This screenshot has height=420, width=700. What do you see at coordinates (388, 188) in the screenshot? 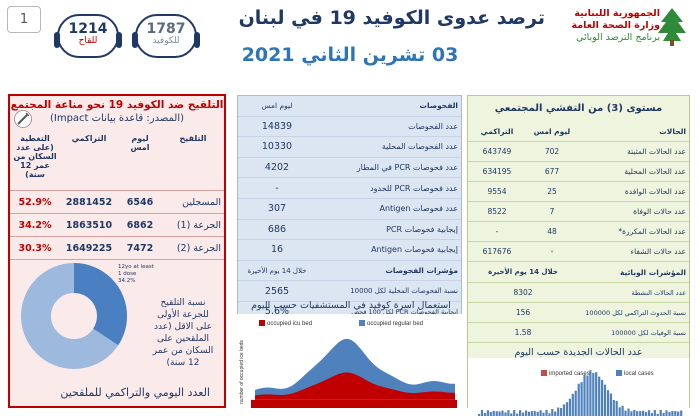
I see `row-label: عدد فحوصات PCR للحدود` at bounding box center [388, 188].